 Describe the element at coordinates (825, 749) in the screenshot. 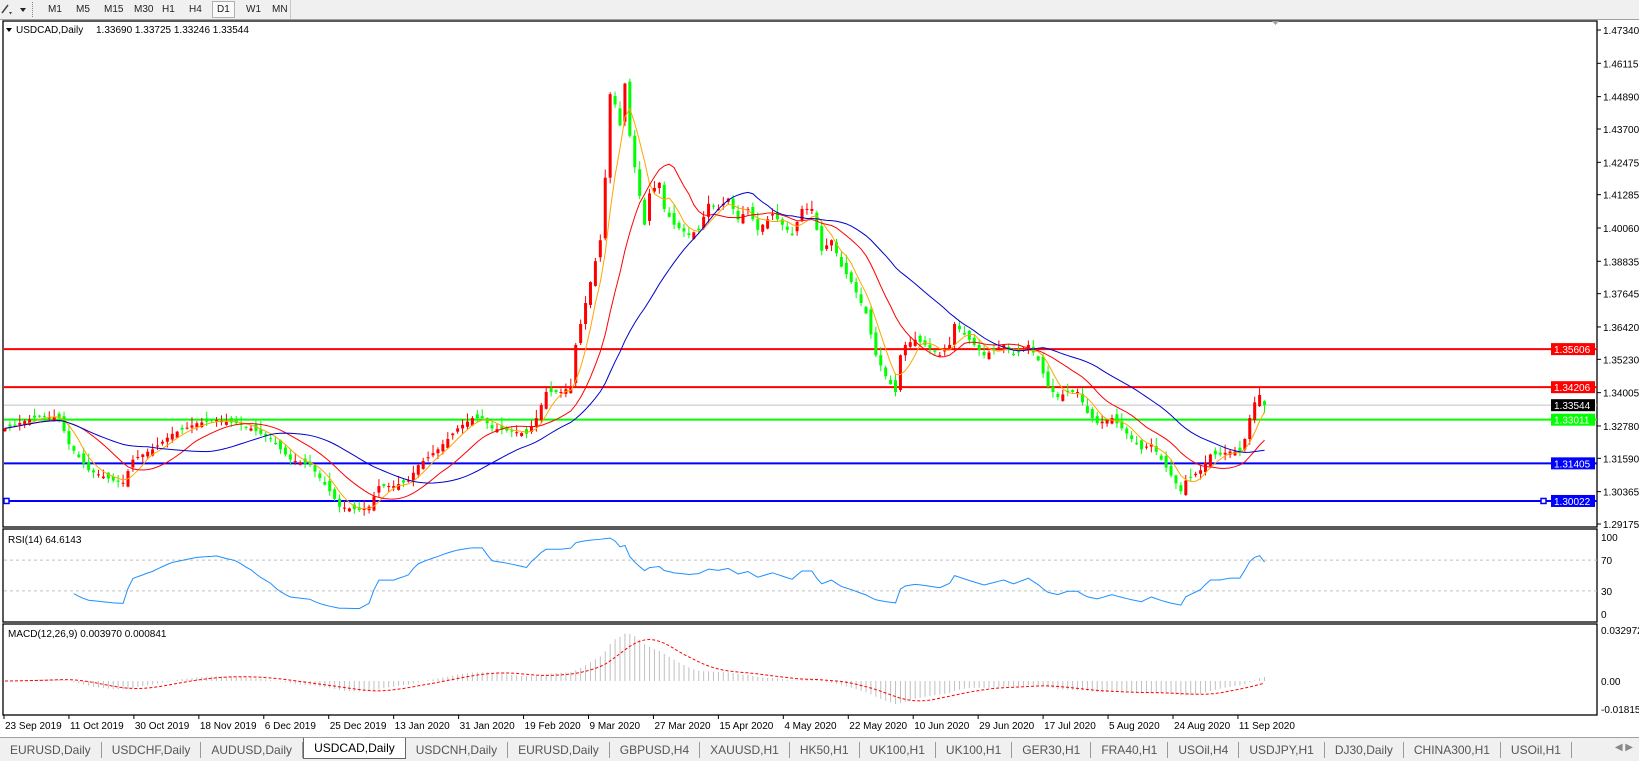

I see `tab-hk50-h1: HK50,H1` at that location.